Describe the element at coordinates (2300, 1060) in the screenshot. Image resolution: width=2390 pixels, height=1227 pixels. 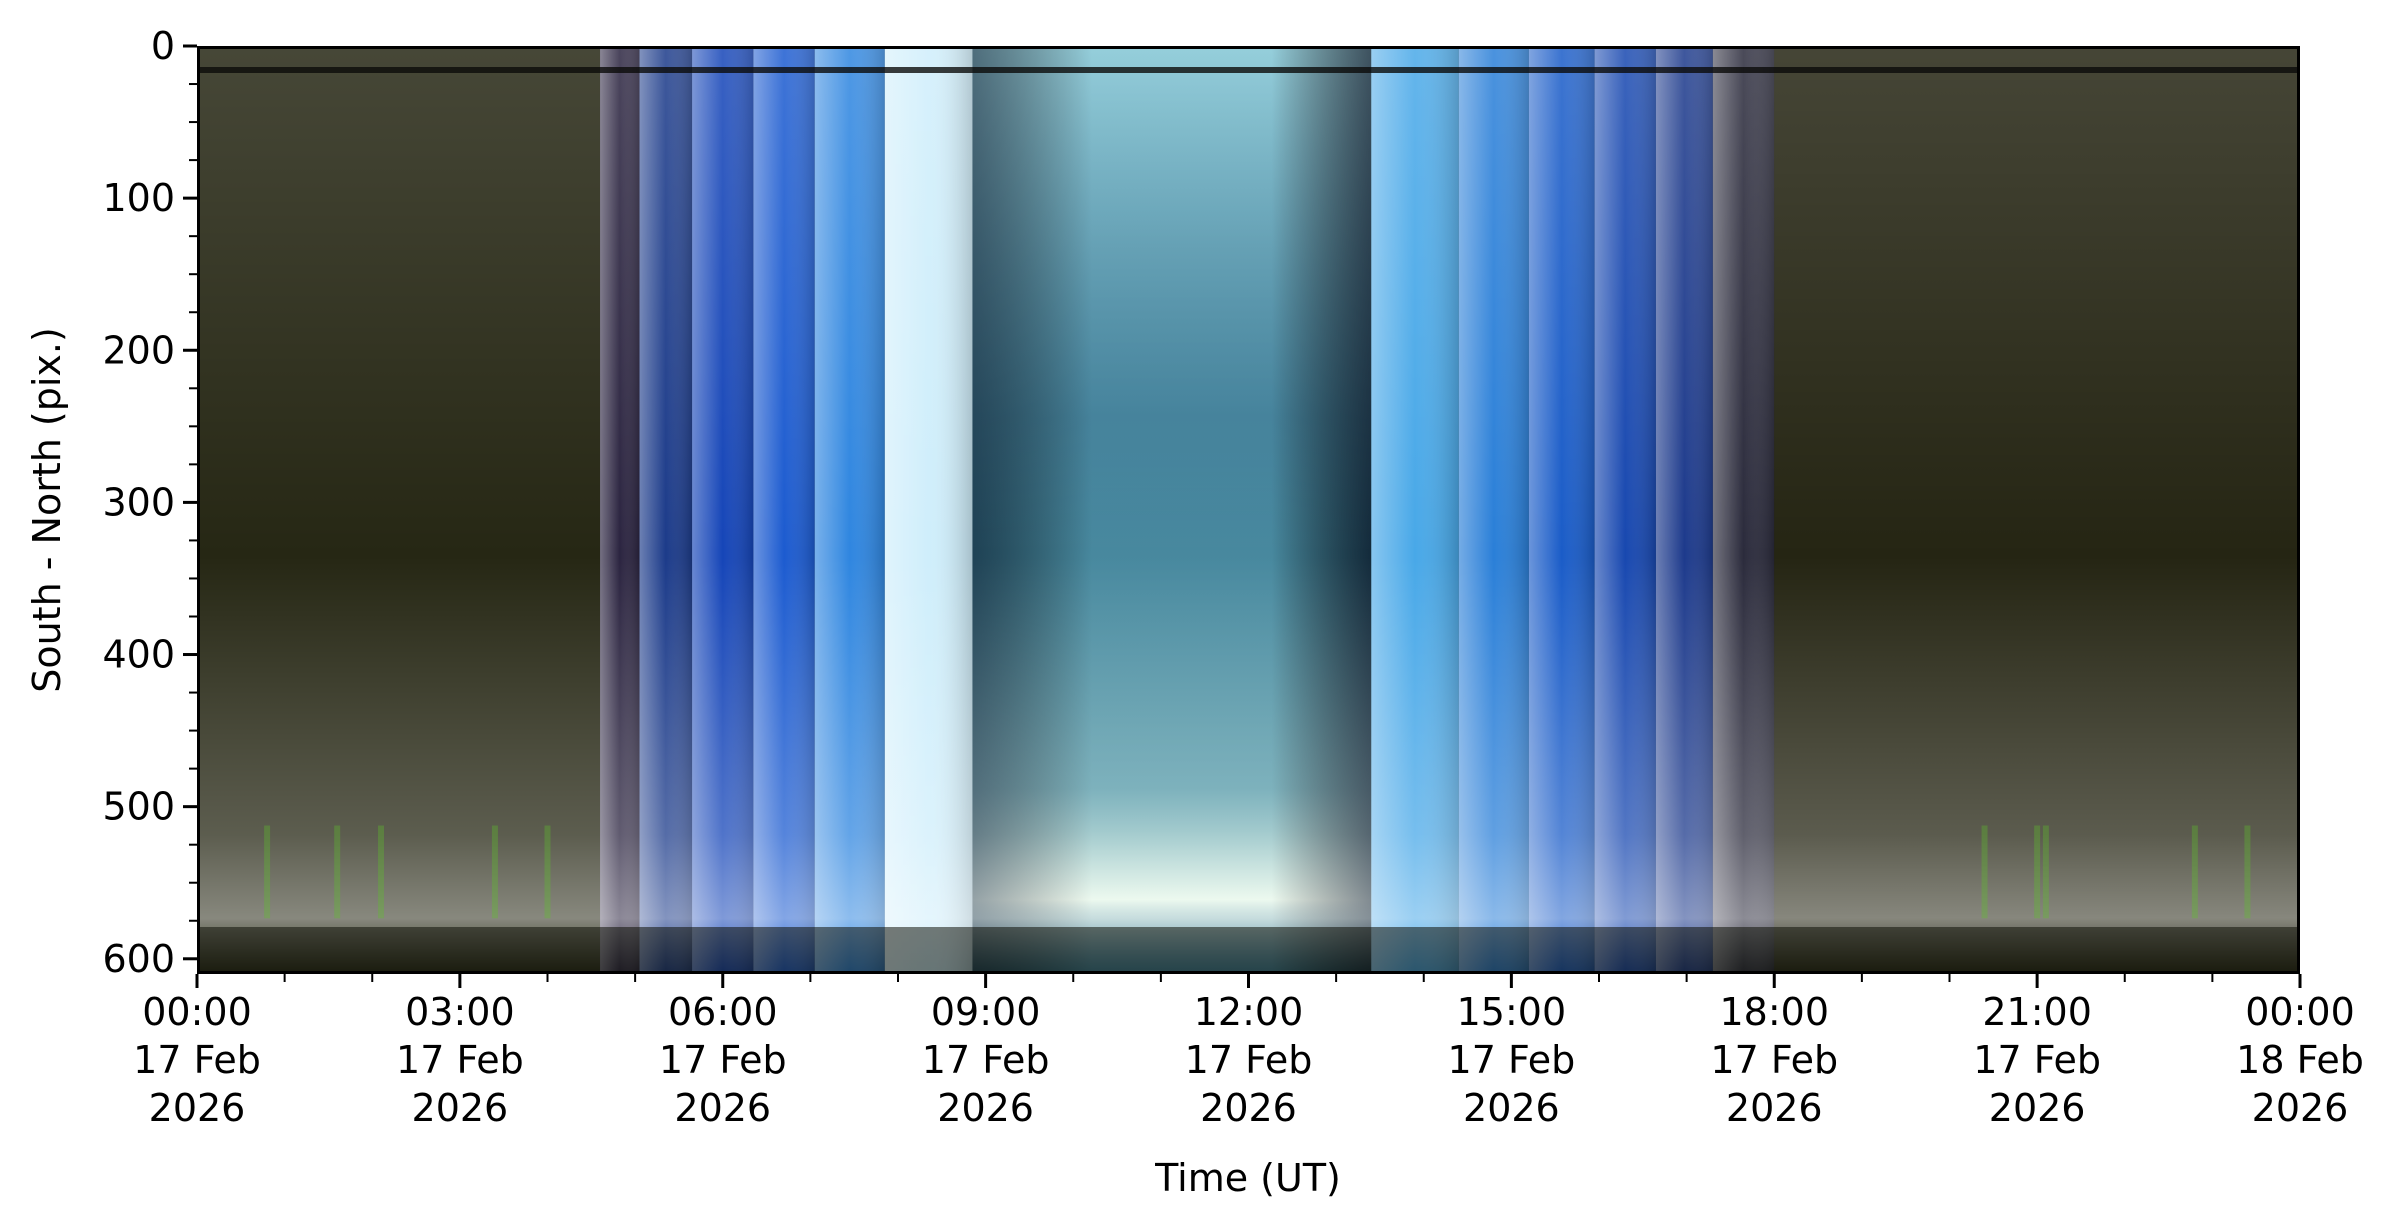
I see `x-tick-label: 00:00 18 Feb 2026` at that location.